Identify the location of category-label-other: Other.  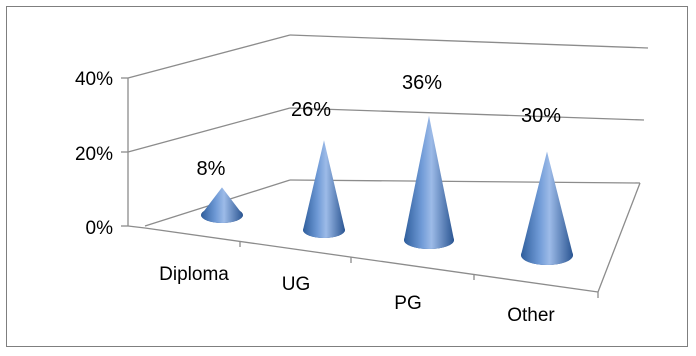
(531, 315).